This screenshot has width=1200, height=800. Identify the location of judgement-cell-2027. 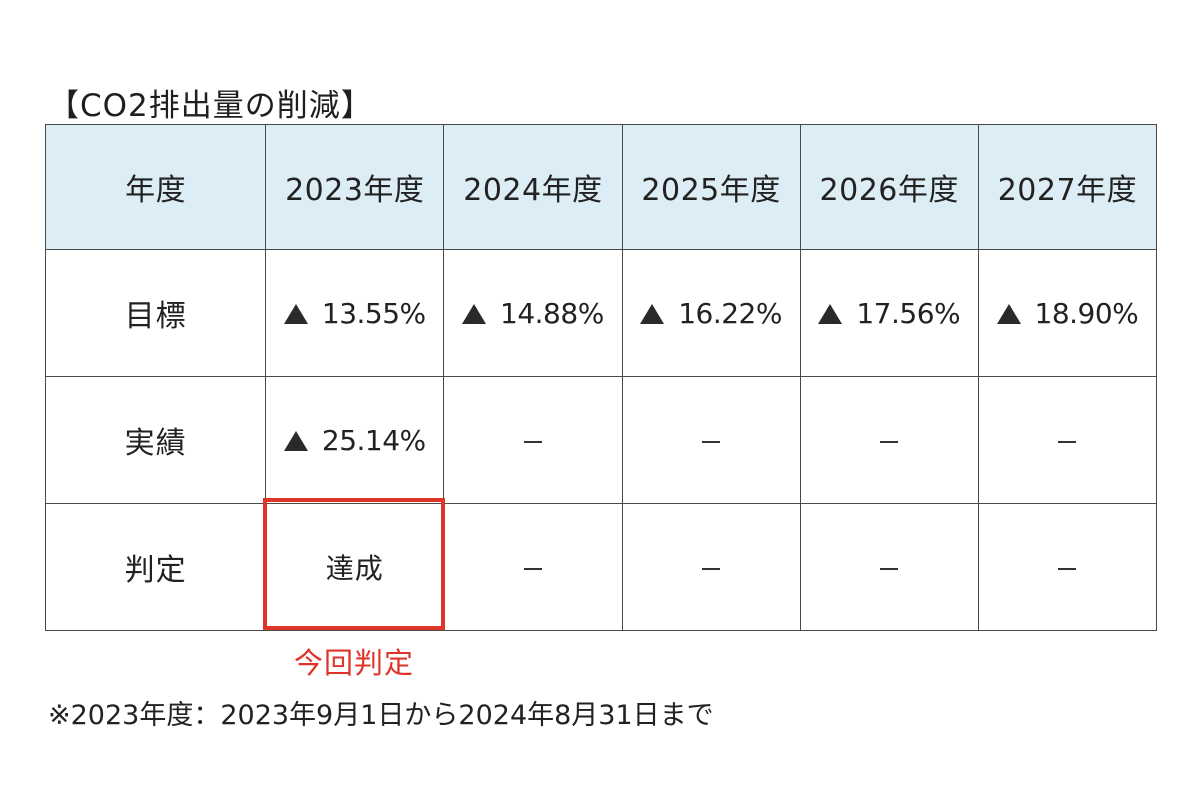
(1067, 567).